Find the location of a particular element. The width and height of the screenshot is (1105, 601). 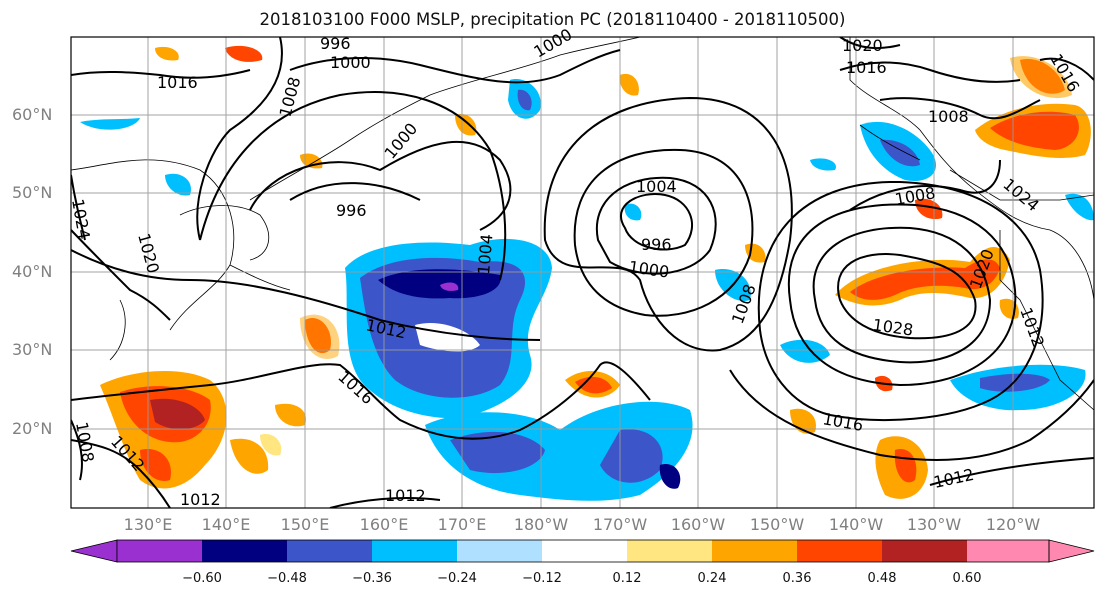

colorbar-tick-label: −0.48 is located at coordinates (287, 578).